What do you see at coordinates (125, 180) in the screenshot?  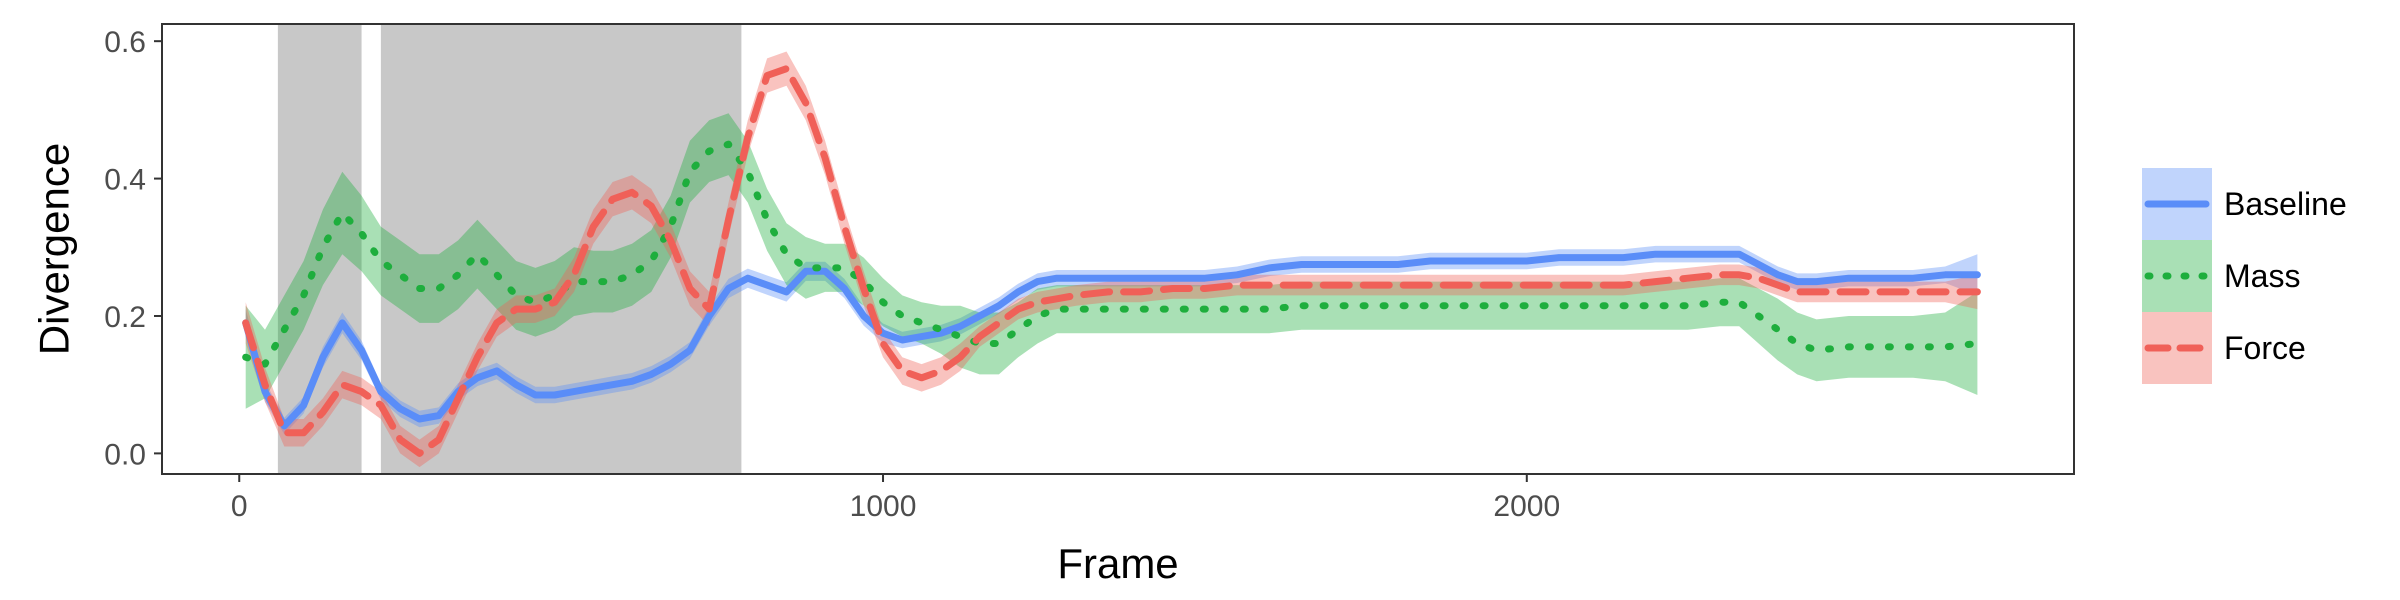 I see `y-tick-label: 0.4` at bounding box center [125, 180].